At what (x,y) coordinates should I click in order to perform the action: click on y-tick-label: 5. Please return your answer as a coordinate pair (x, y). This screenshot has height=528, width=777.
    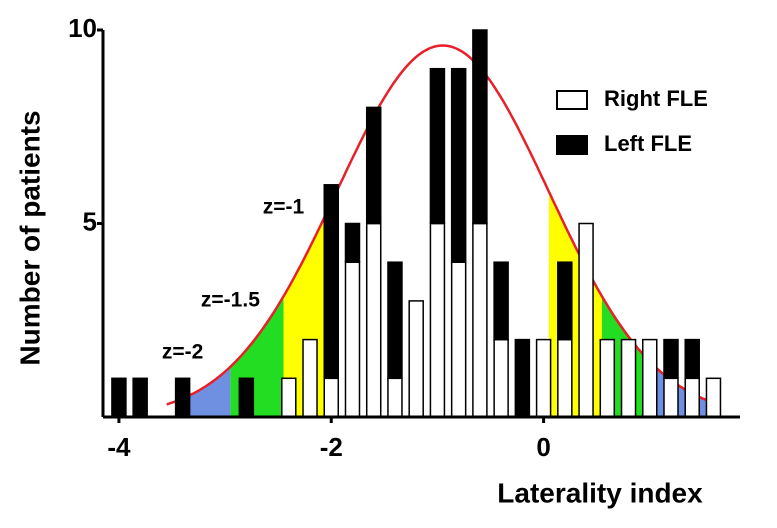
    Looking at the image, I should click on (90, 221).